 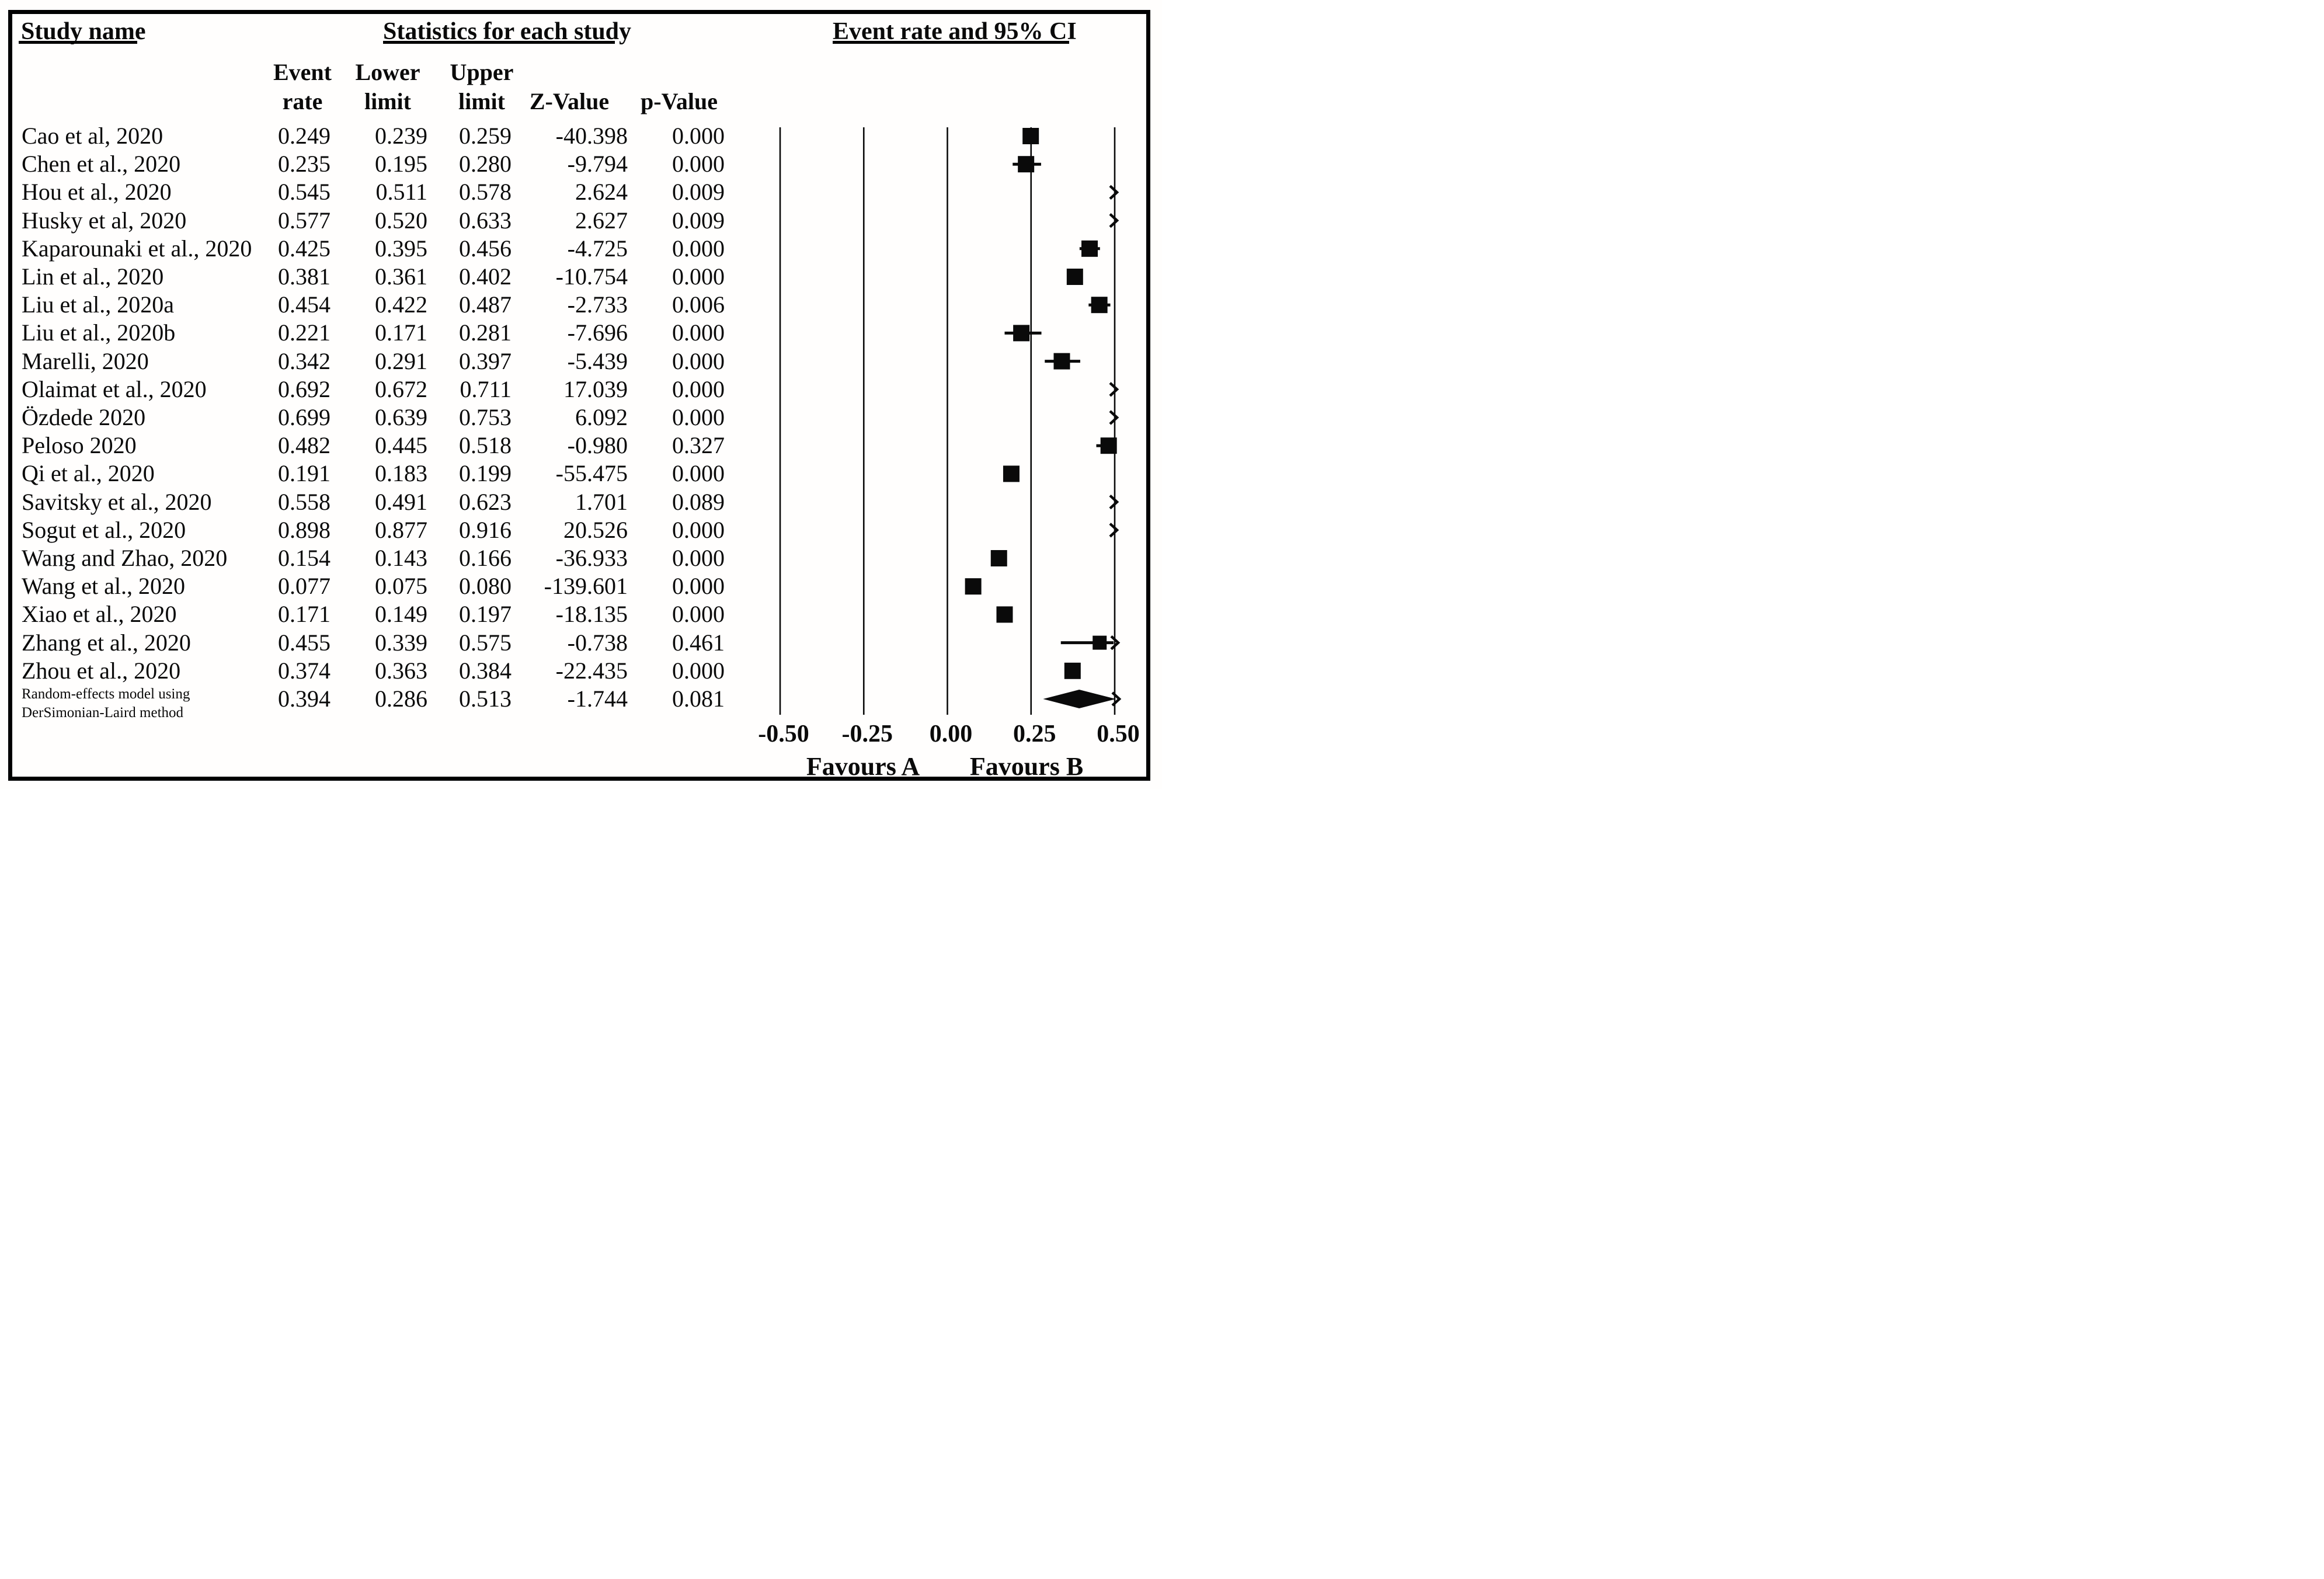 What do you see at coordinates (401, 248) in the screenshot?
I see `lower-limit-value: 0.395` at bounding box center [401, 248].